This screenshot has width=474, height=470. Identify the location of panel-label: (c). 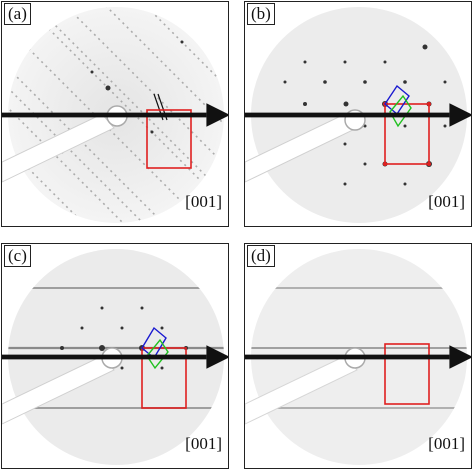
(17, 256).